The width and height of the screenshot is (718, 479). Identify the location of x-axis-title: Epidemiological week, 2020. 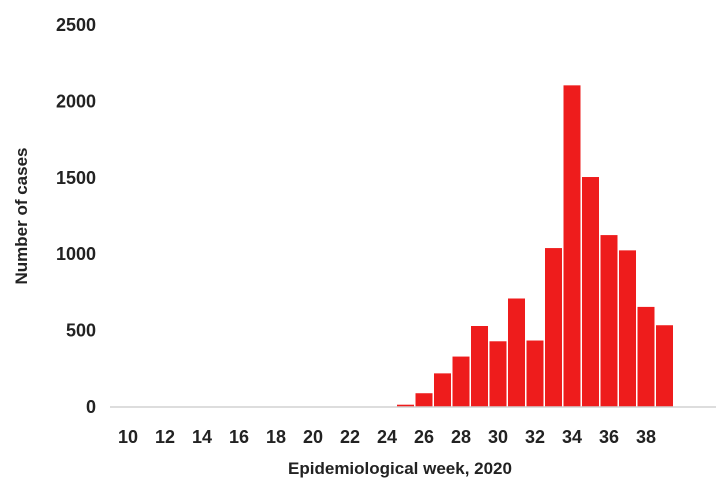
(400, 468).